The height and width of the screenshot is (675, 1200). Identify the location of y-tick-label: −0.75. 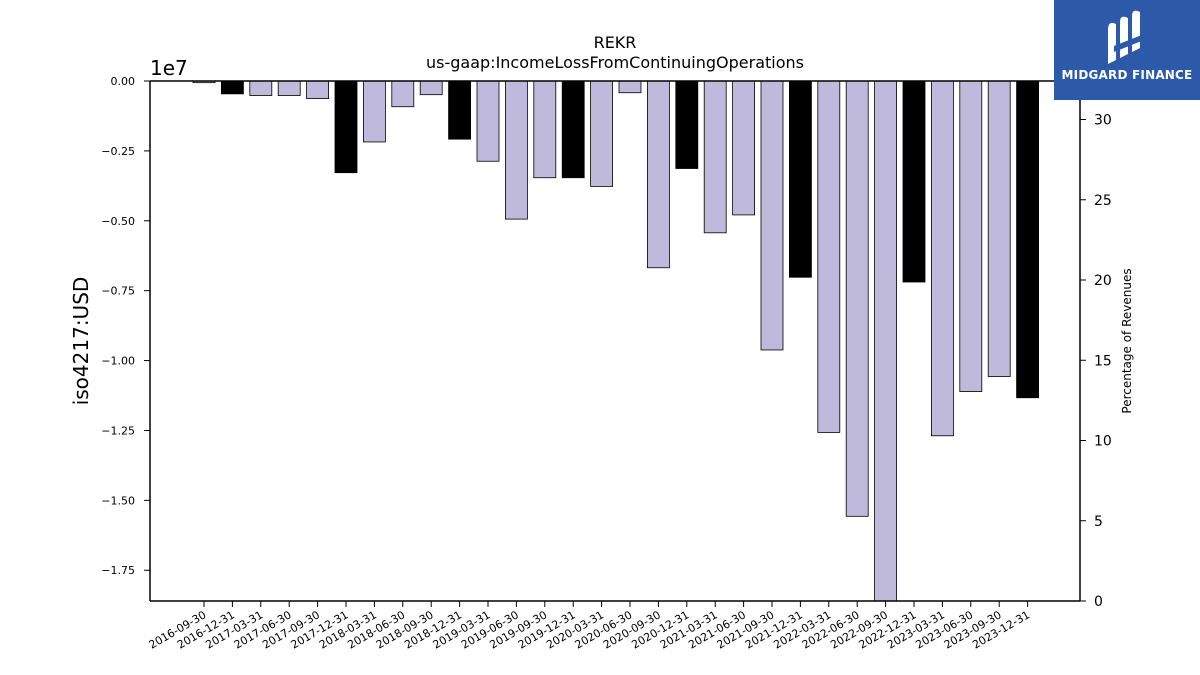
(118, 291).